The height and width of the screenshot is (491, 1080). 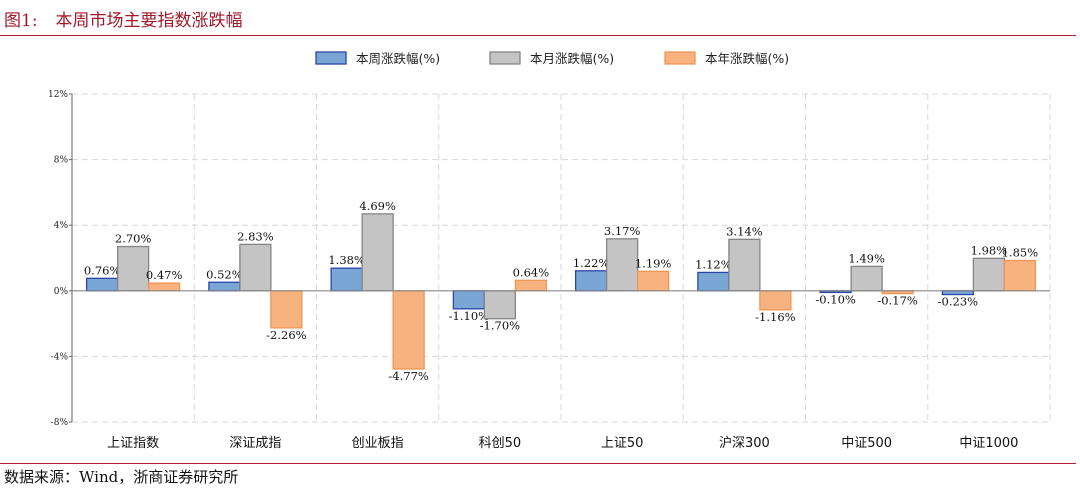 What do you see at coordinates (60, 357) in the screenshot?
I see `y-tick-label: -4%` at bounding box center [60, 357].